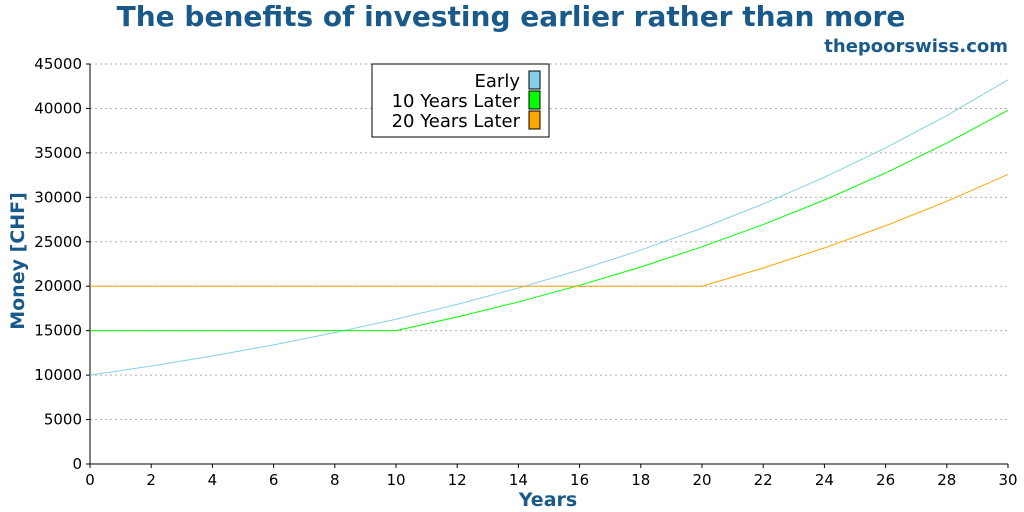 The image size is (1024, 512). What do you see at coordinates (547, 500) in the screenshot?
I see `x-axis-label: Years` at bounding box center [547, 500].